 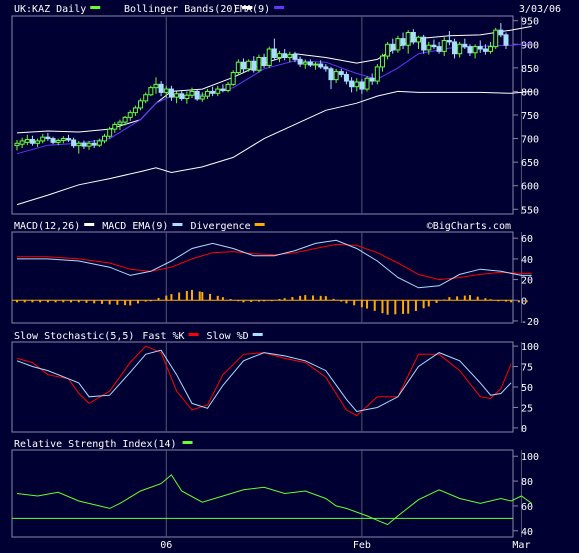 I want to click on macd-legend-swatch, so click(x=177, y=224).